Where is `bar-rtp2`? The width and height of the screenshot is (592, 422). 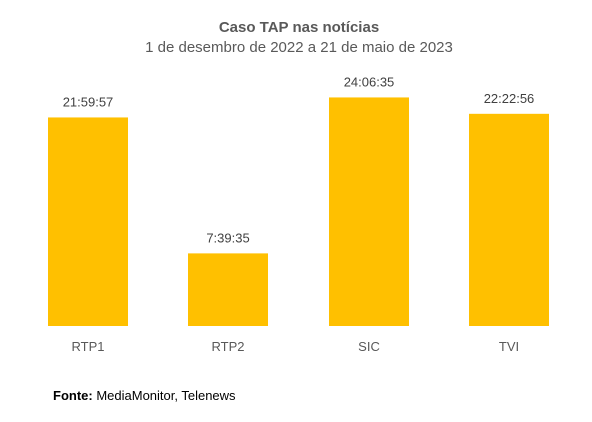 bar-rtp2 is located at coordinates (228, 289).